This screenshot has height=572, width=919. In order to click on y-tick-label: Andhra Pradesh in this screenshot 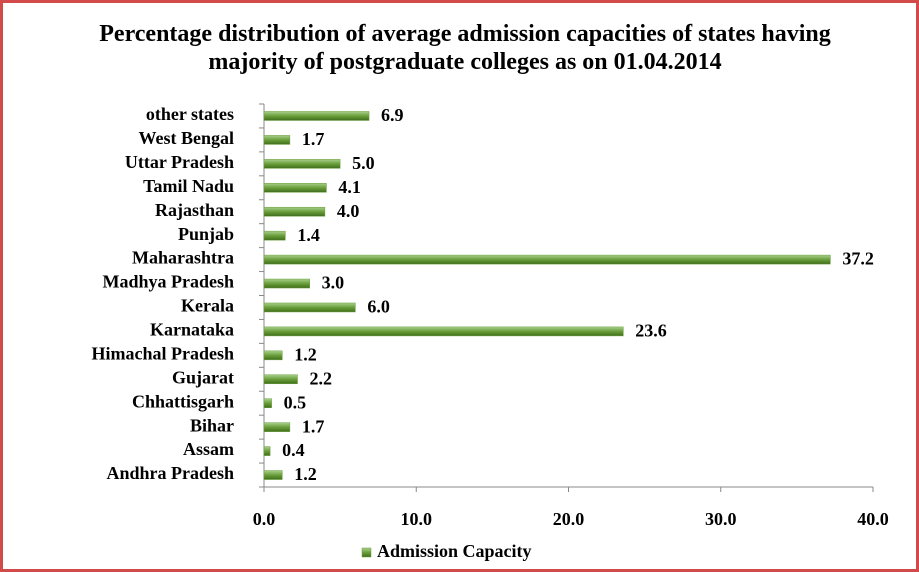, I will do `click(170, 473)`.